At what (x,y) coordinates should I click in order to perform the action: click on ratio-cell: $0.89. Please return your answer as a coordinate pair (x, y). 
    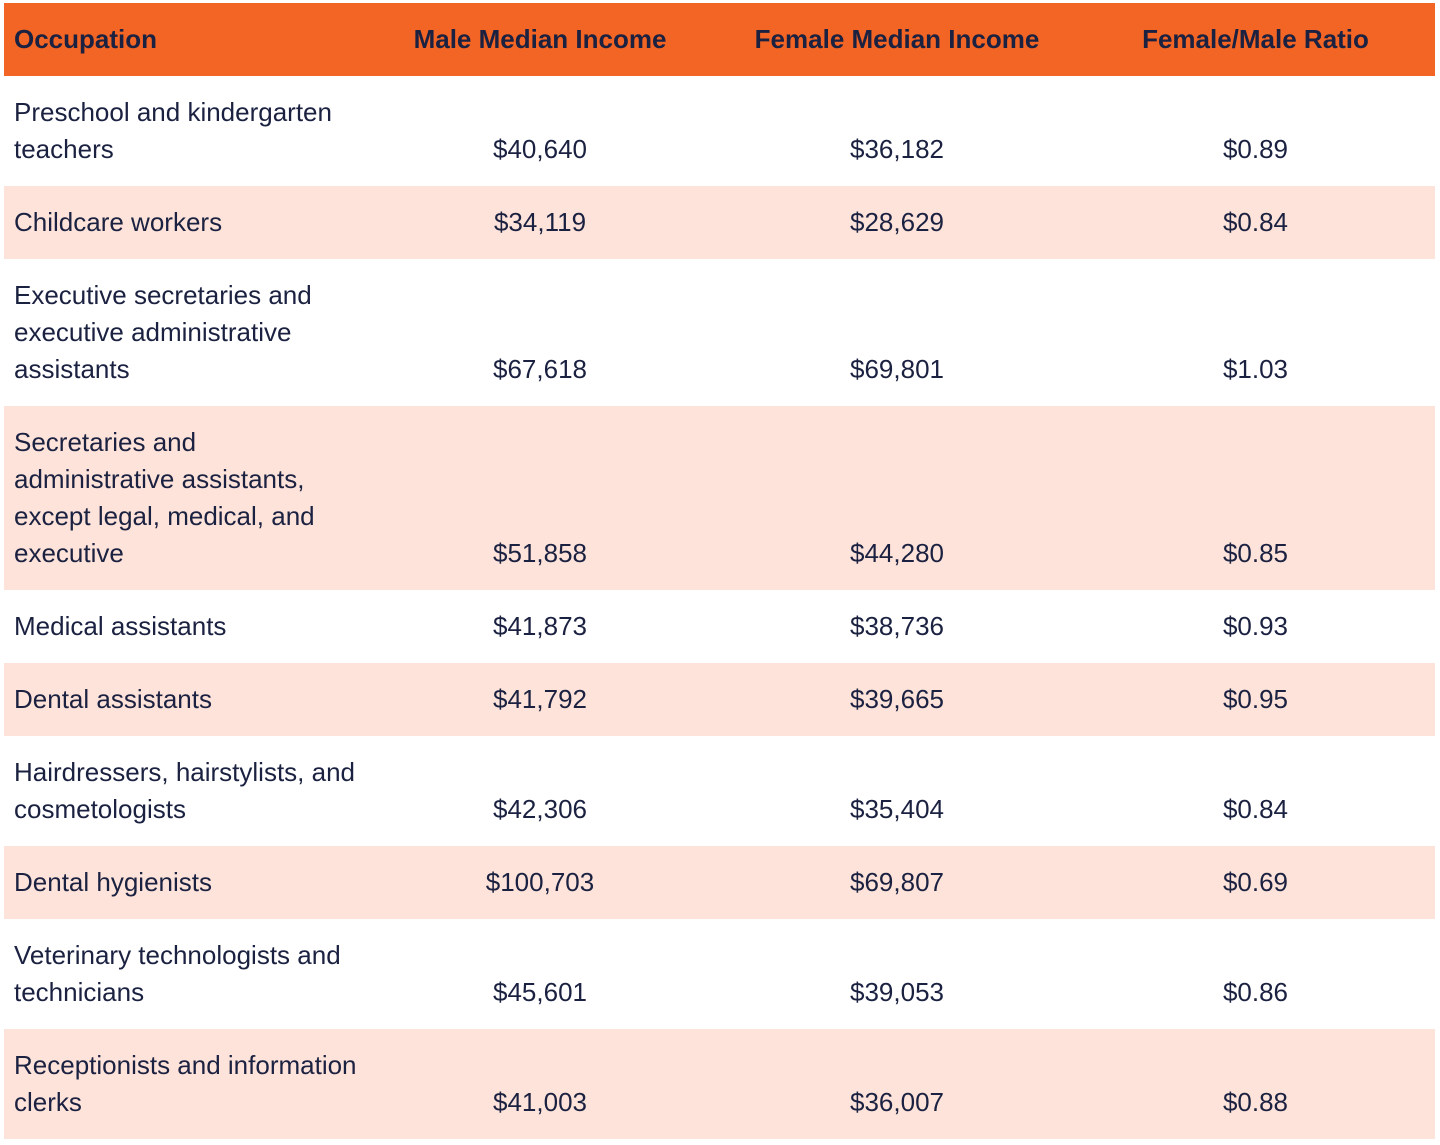
    Looking at the image, I should click on (1255, 149).